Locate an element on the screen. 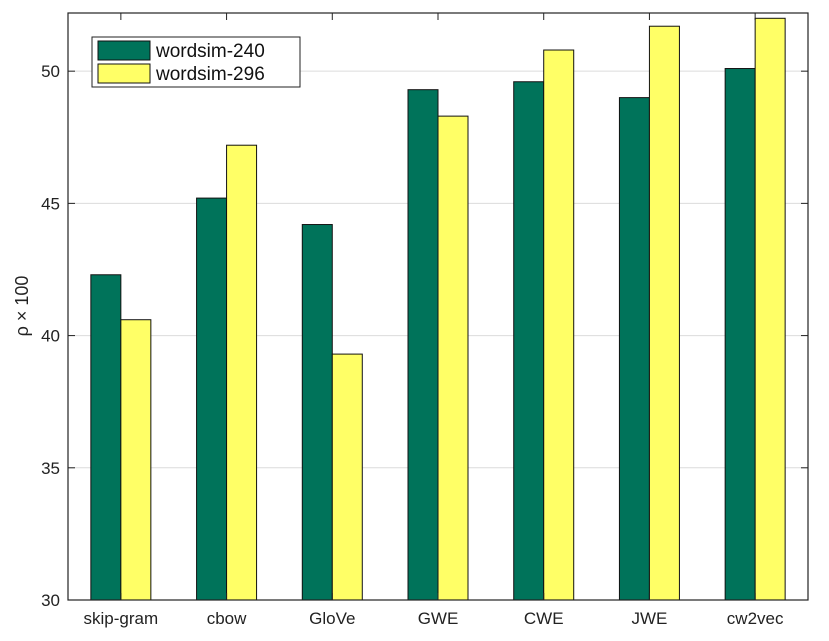 The height and width of the screenshot is (641, 829). bar-wordsim-296-JWE is located at coordinates (664, 313).